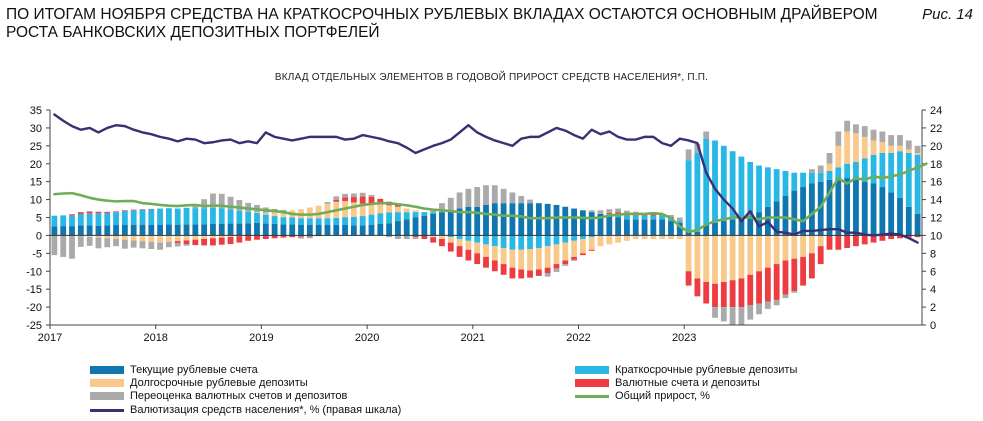 Image resolution: width=983 pixels, height=421 pixels. I want to click on left-axis-tick-label: -10, so click(34, 272).